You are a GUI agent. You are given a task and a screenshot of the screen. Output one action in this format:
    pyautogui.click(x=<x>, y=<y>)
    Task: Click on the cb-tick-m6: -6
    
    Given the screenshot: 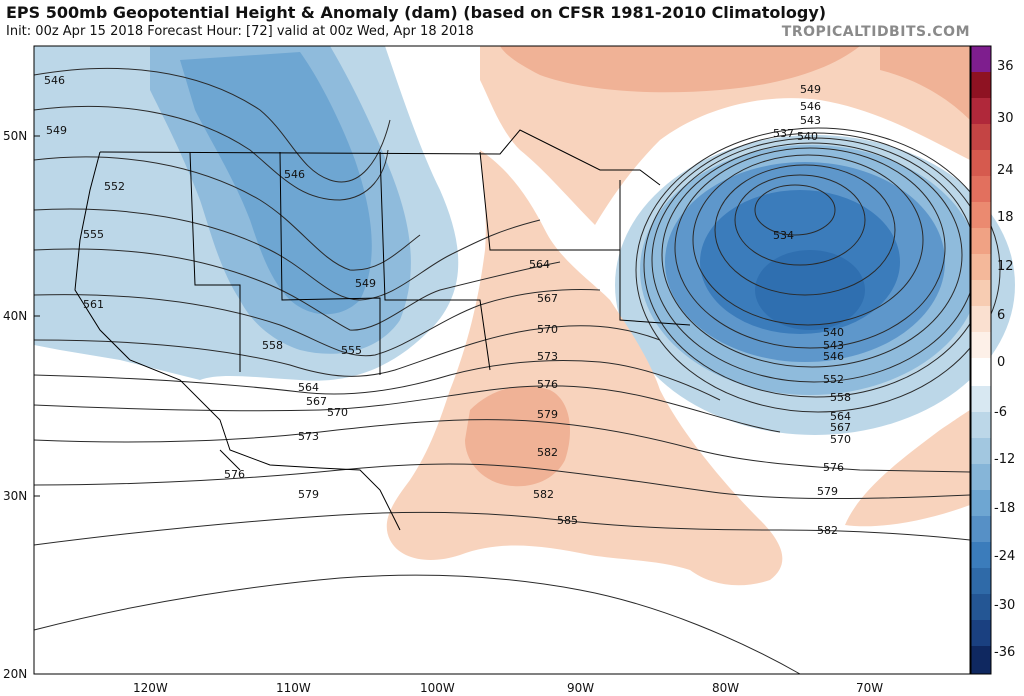 What is the action you would take?
    pyautogui.click(x=1000, y=412)
    